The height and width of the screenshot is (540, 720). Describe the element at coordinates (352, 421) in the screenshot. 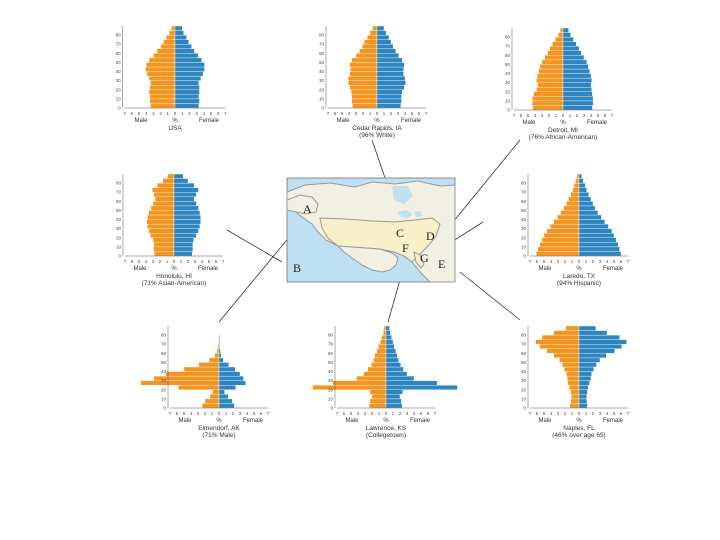

I see `male-axis-label: Male` at that location.